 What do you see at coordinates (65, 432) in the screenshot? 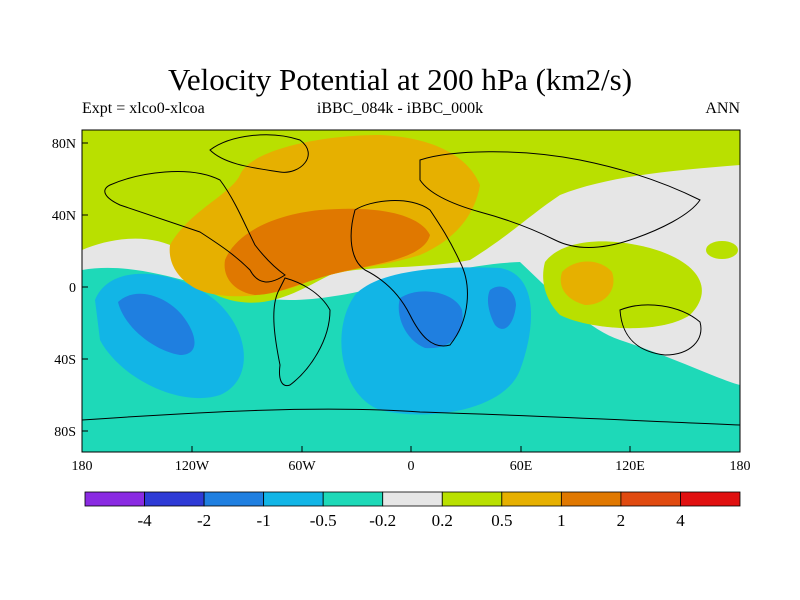
I see `y-tick-label: 80S` at bounding box center [65, 432].